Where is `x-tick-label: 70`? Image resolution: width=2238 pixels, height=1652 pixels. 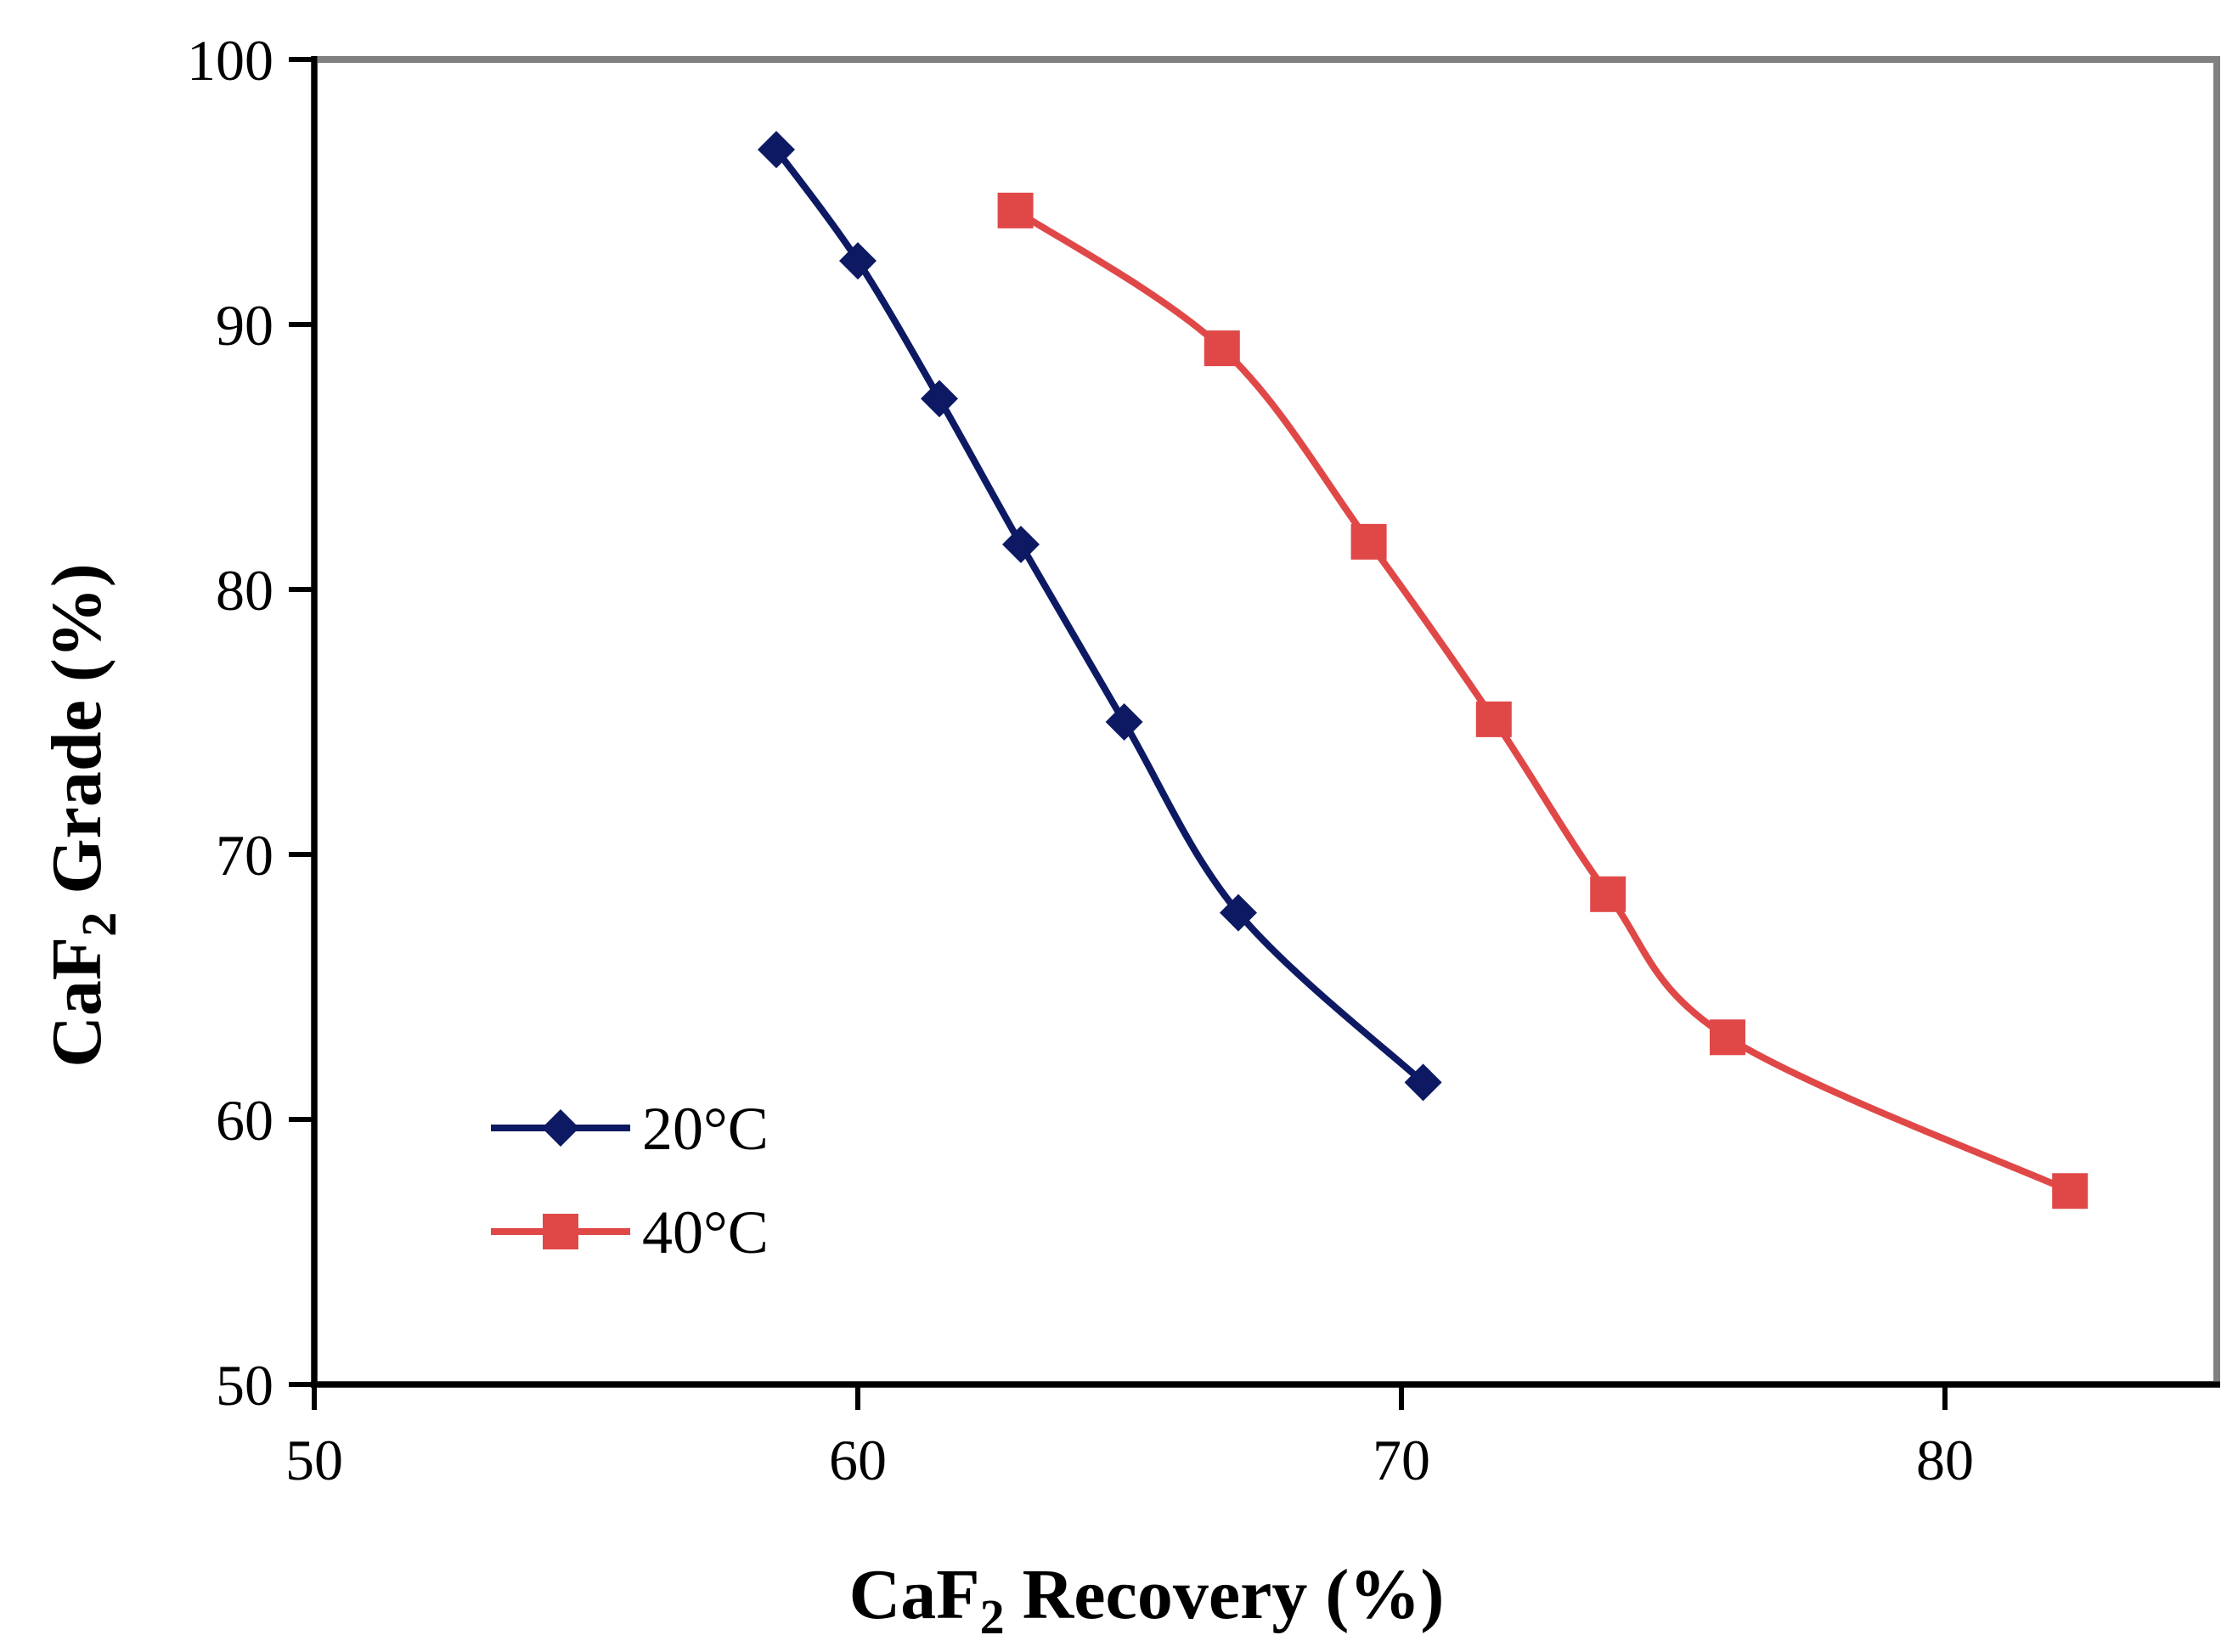 x-tick-label: 70 is located at coordinates (1401, 1460).